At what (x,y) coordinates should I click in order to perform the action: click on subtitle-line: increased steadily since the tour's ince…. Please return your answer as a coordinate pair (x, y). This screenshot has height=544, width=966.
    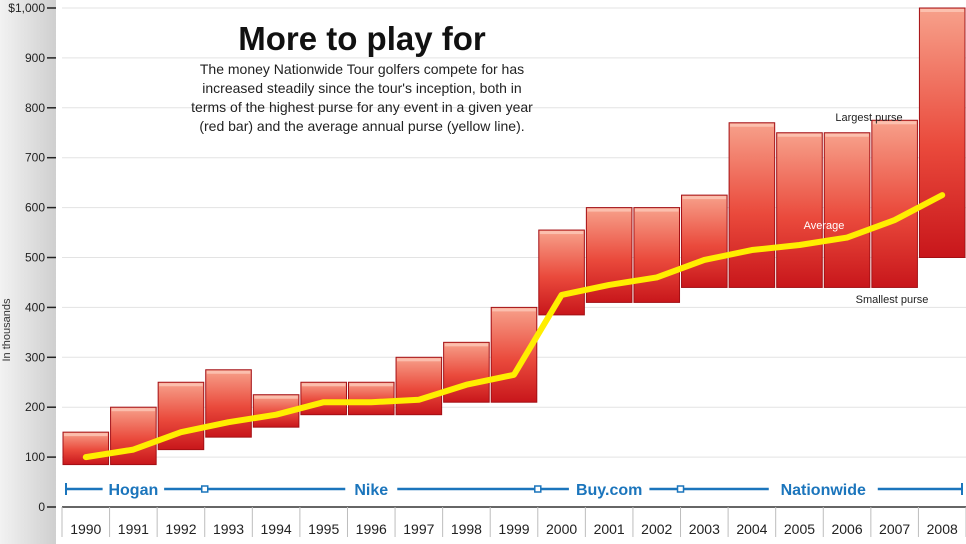
    Looking at the image, I should click on (361, 88).